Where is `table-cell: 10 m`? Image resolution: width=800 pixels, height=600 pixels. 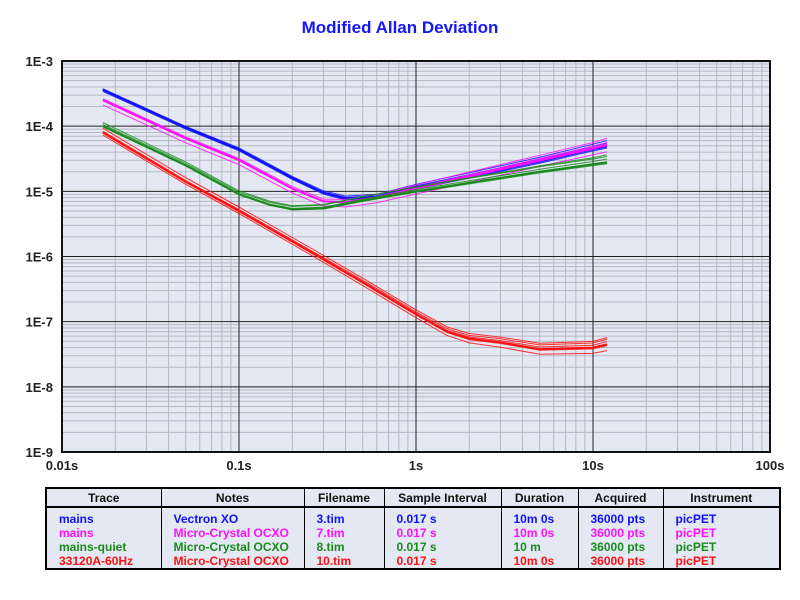
table-cell: 10 m is located at coordinates (540, 547).